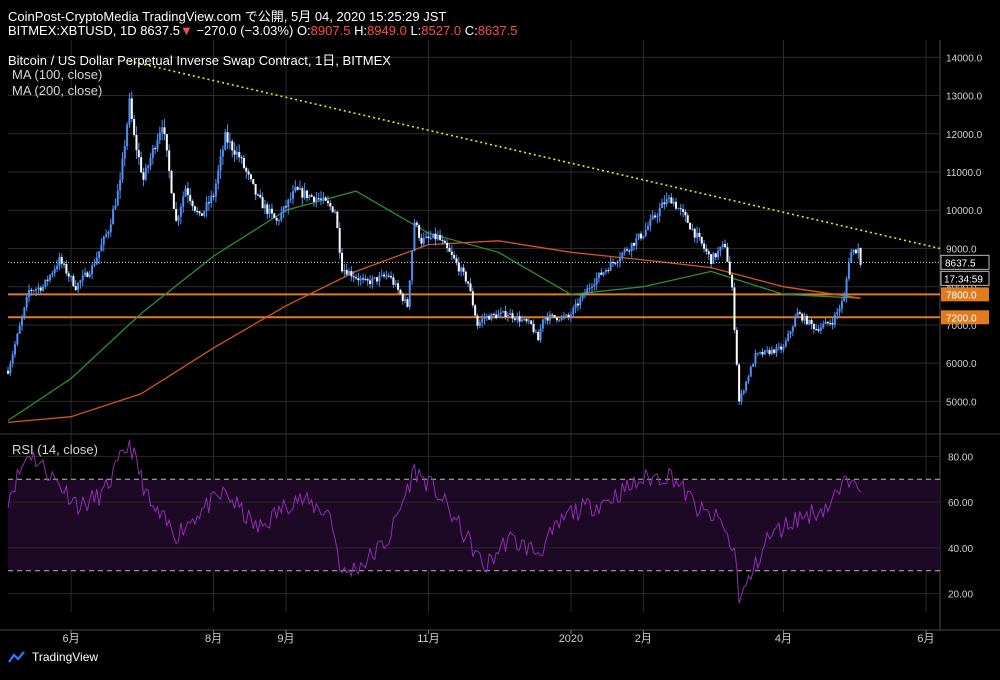 The width and height of the screenshot is (1000, 680). I want to click on last-price-tag, so click(965, 262).